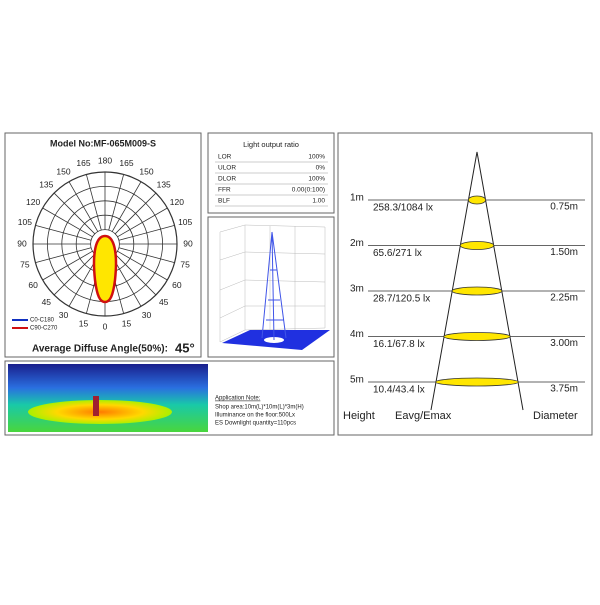  What do you see at coordinates (185, 347) in the screenshot?
I see `diffuse-value: 45°` at bounding box center [185, 347].